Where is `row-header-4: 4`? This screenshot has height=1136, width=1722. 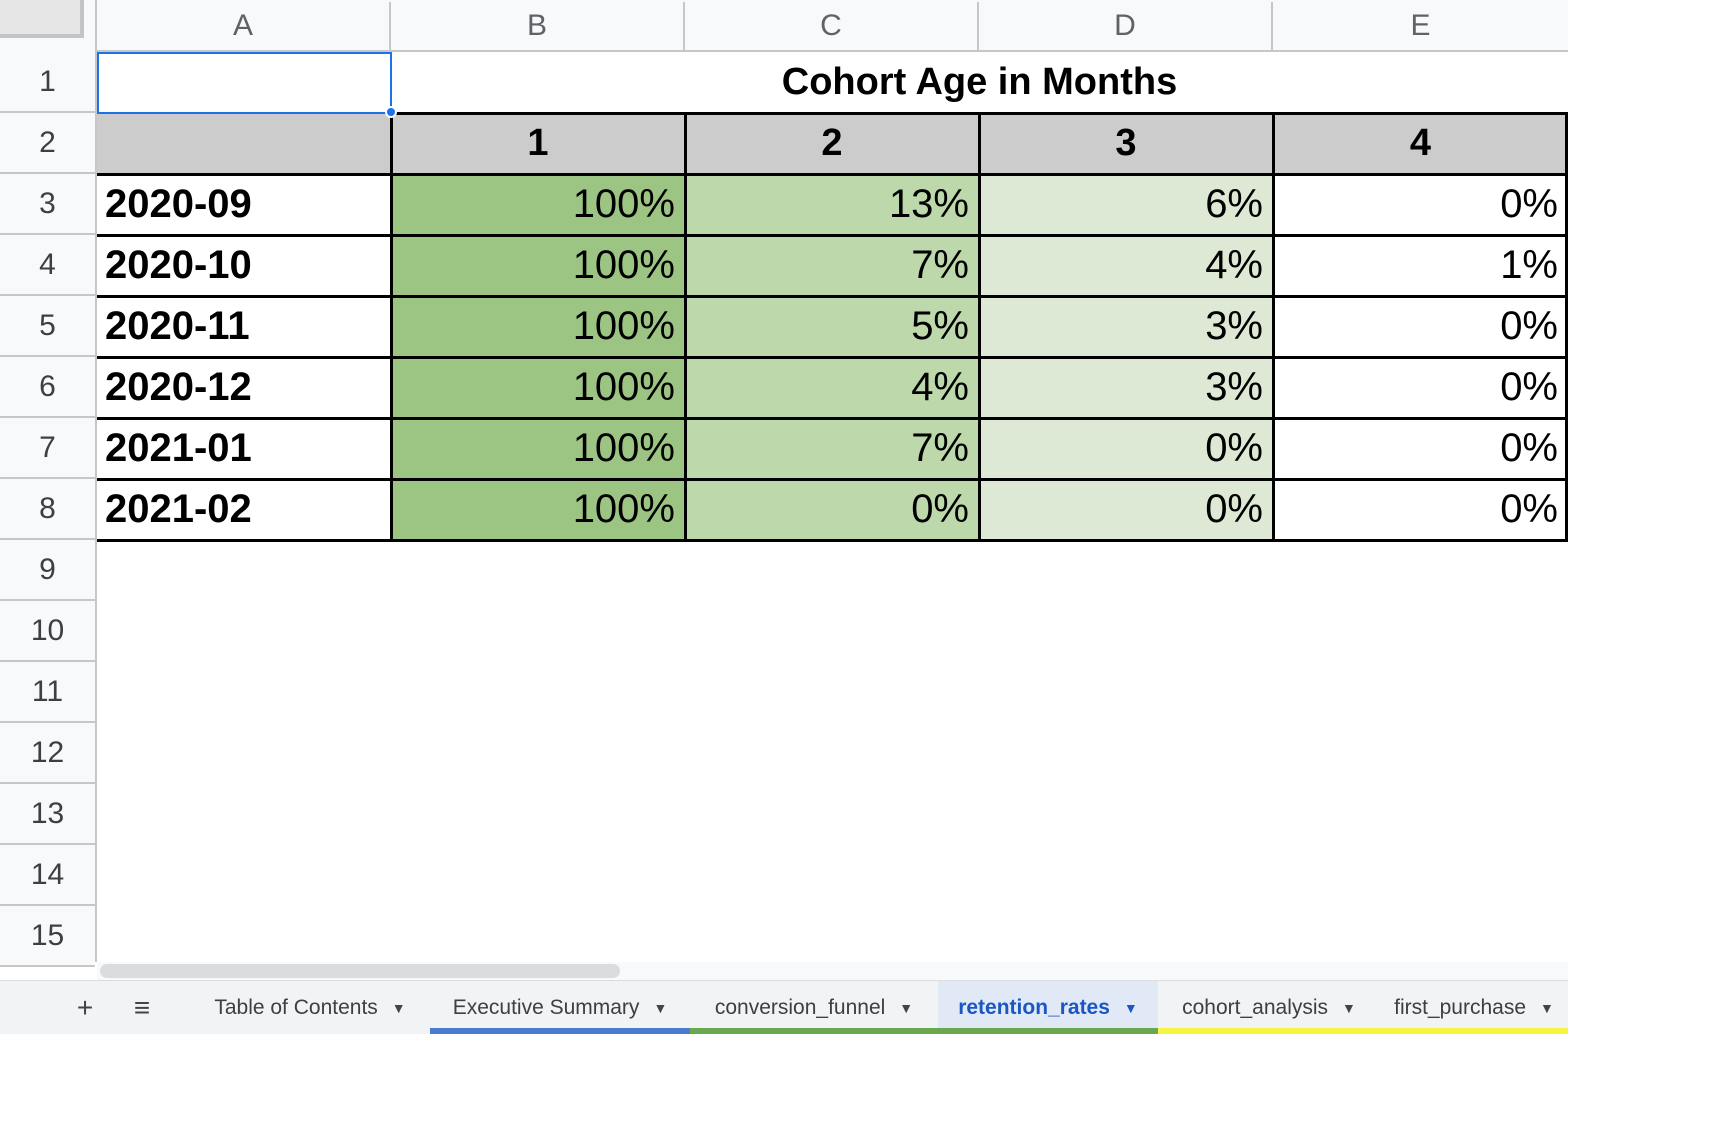 row-header-4: 4 is located at coordinates (47, 265).